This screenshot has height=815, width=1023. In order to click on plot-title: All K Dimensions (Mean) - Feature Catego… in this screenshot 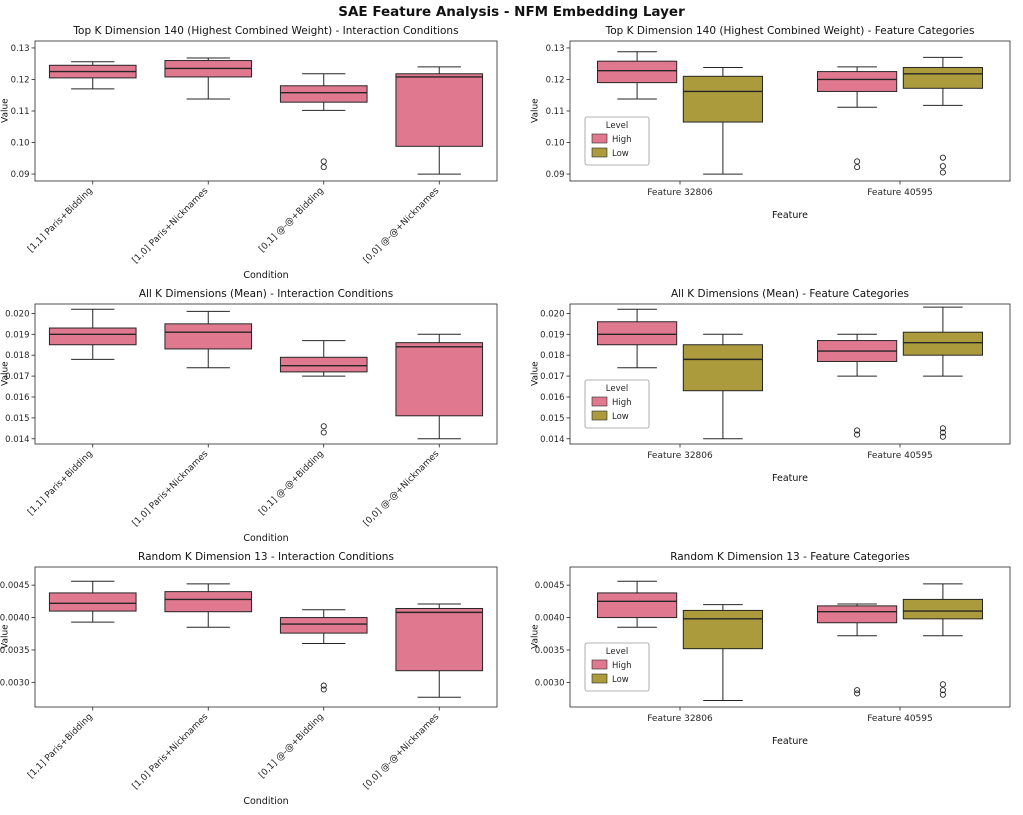, I will do `click(790, 294)`.